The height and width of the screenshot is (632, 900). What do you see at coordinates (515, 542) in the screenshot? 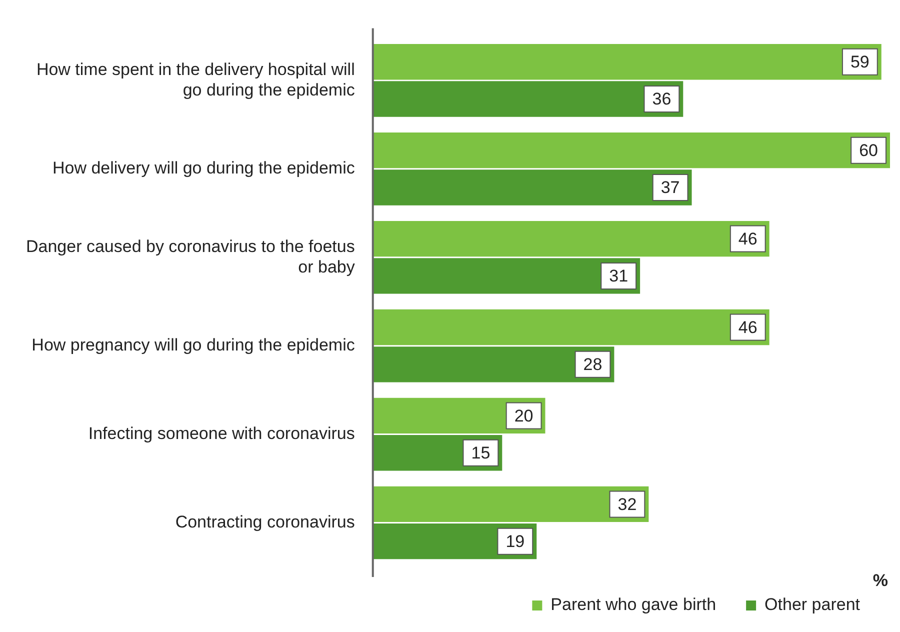
I see `data-label: 19` at bounding box center [515, 542].